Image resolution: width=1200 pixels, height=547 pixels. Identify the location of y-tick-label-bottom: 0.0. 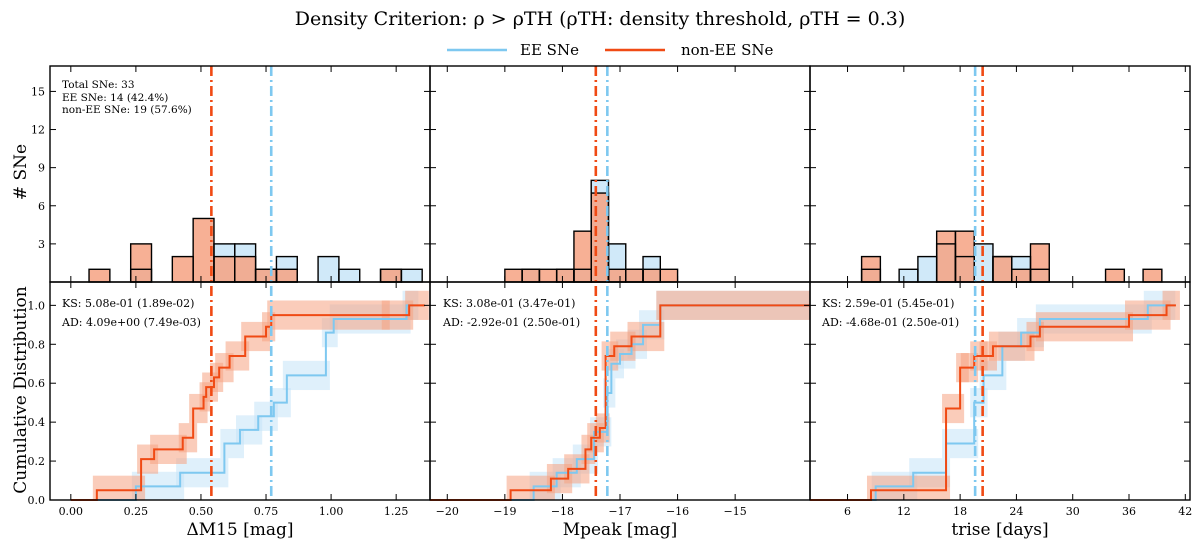
(37, 500).